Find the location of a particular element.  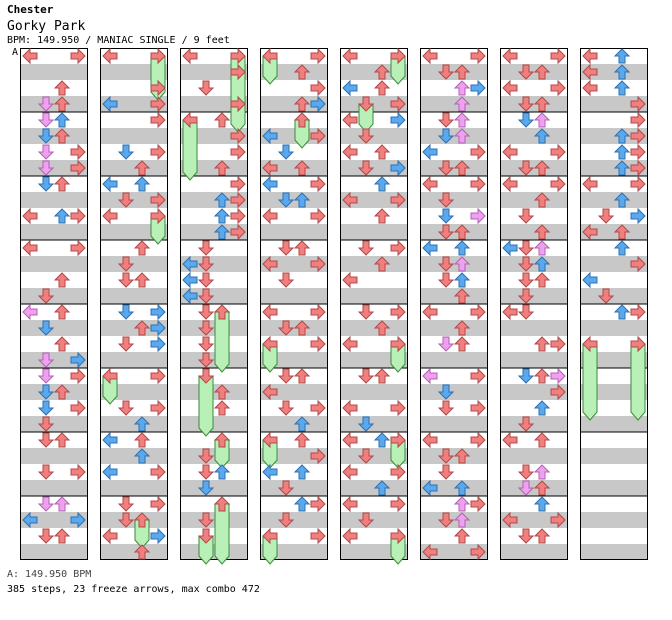

bpm-legend: A: 149.950 BPM is located at coordinates (49, 574).